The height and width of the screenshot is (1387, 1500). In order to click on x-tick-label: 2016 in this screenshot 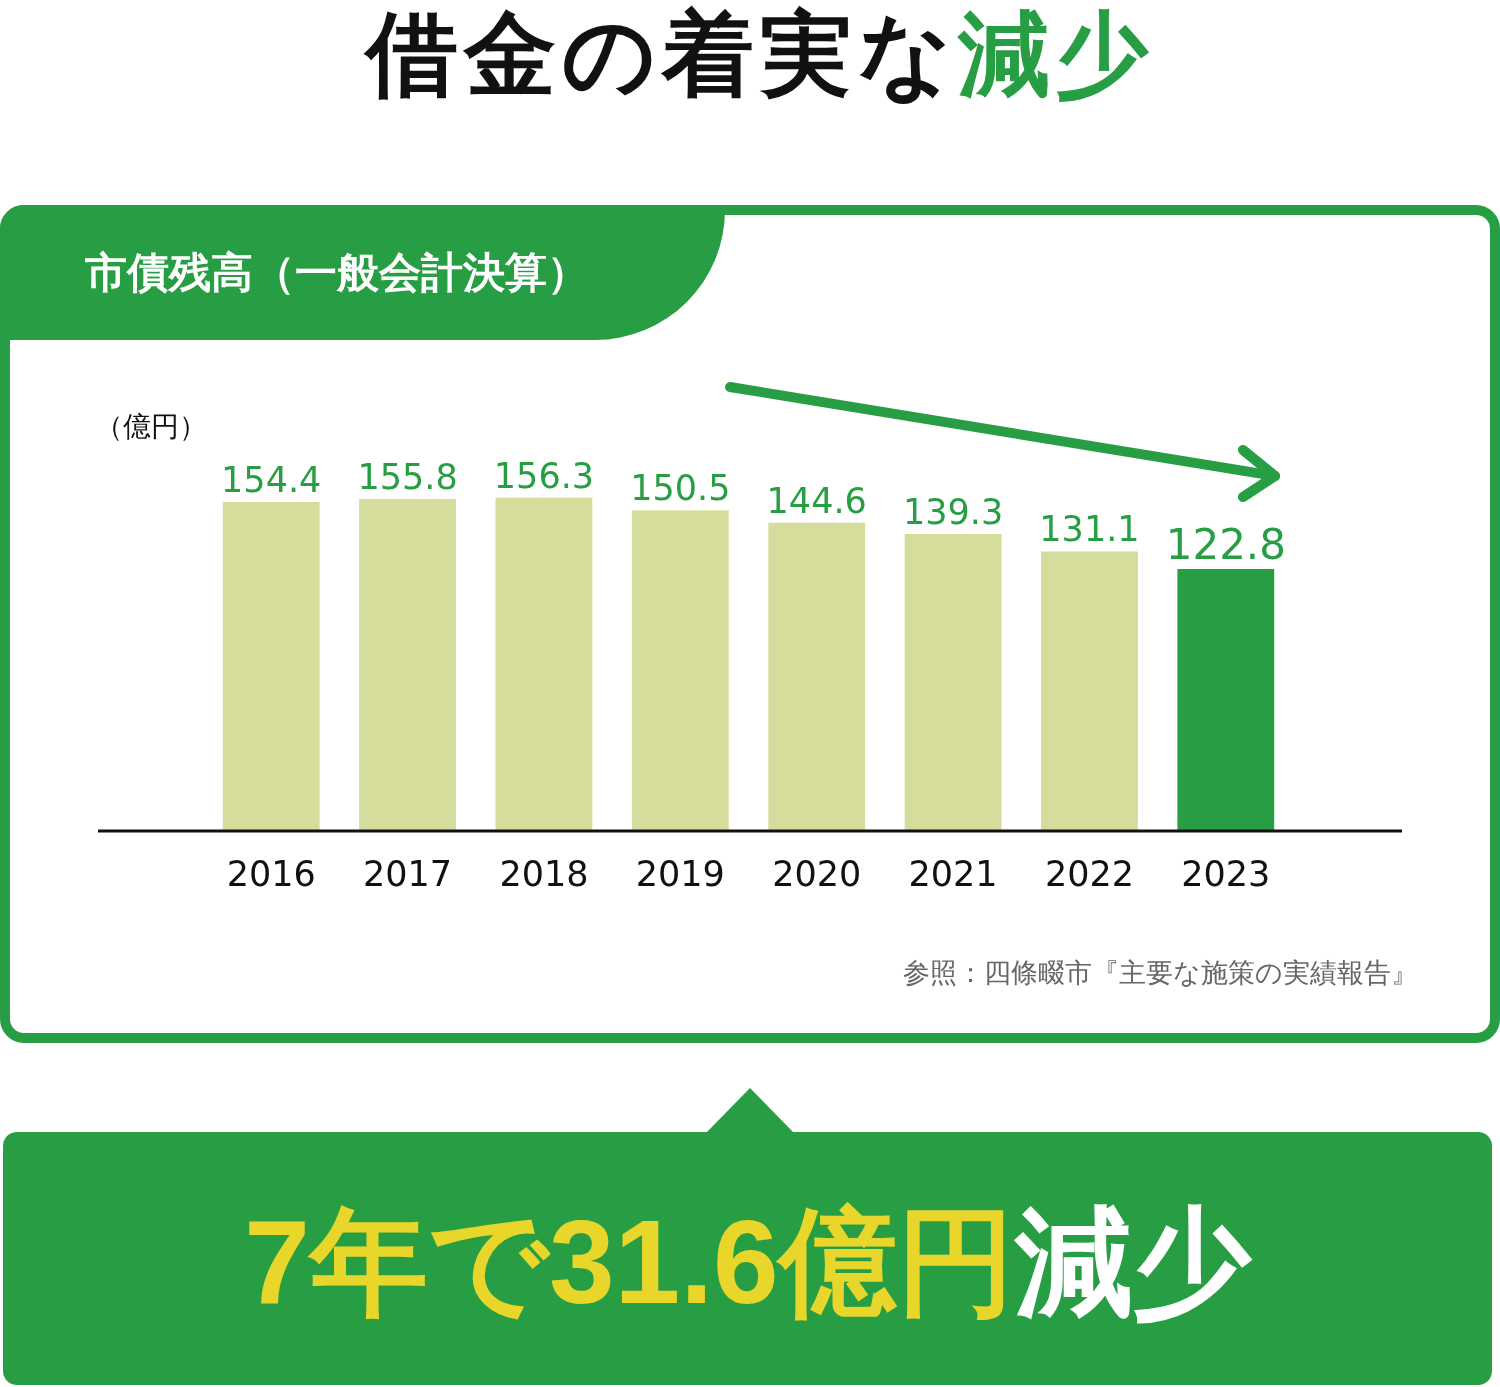, I will do `click(271, 874)`.